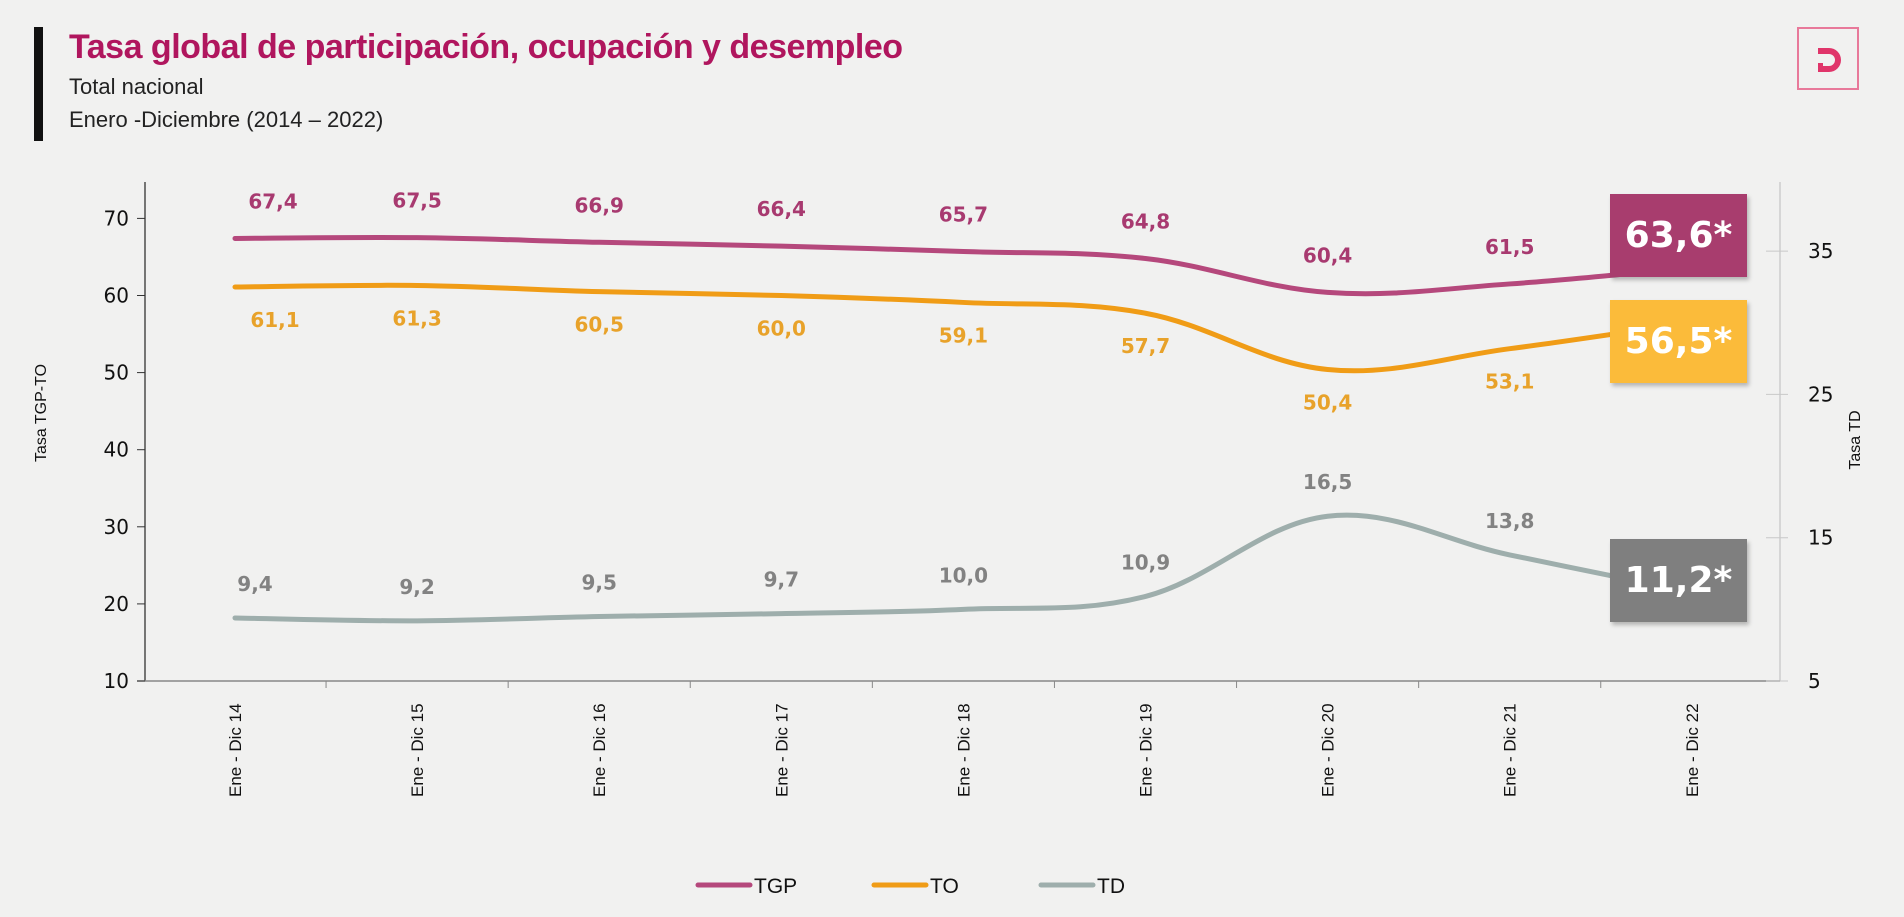 This screenshot has height=917, width=1904. Describe the element at coordinates (116, 604) in the screenshot. I see `left-tick-label: 20` at that location.